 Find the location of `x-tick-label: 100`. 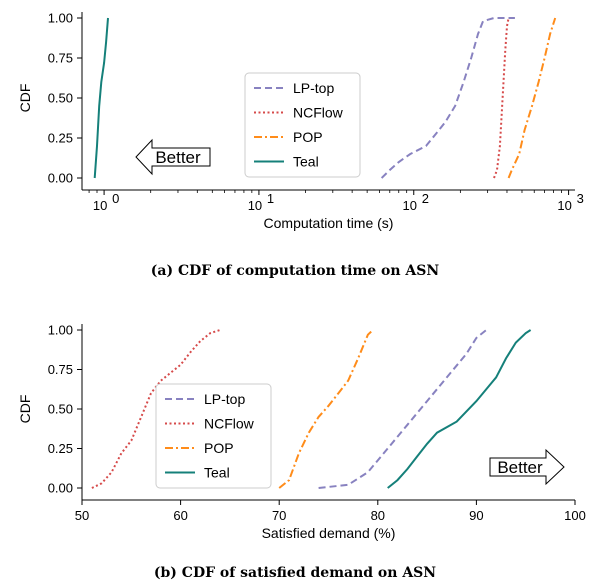

x-tick-label: 100 is located at coordinates (575, 515).